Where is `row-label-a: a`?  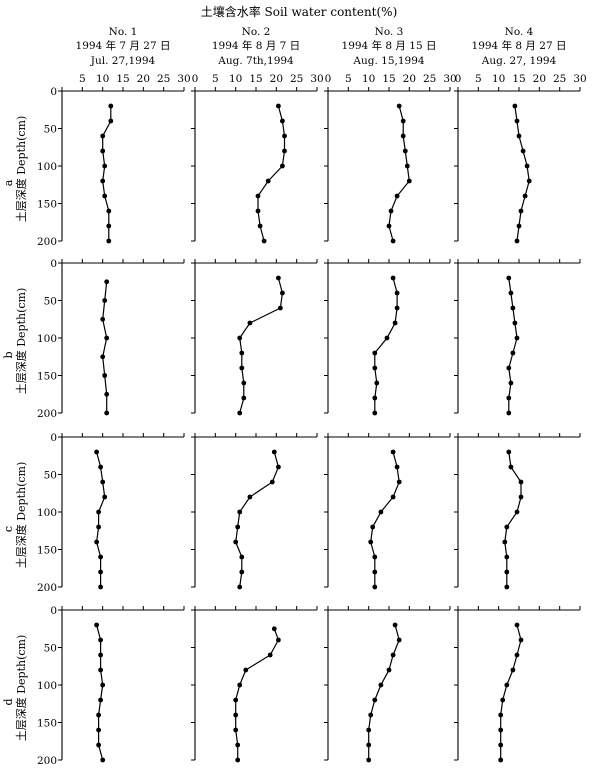 row-label-a: a is located at coordinates (8, 182).